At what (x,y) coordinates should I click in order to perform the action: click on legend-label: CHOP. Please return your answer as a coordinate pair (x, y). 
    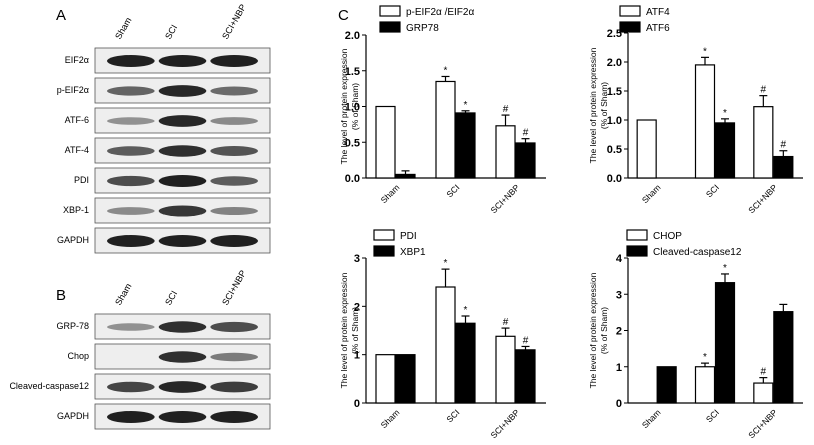
    Looking at the image, I should click on (667, 236).